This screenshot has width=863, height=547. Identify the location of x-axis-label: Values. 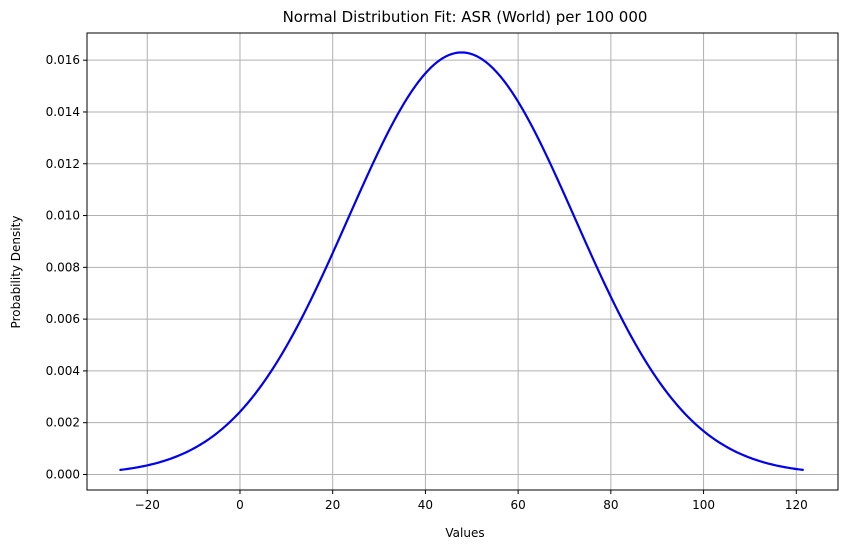
(464, 533).